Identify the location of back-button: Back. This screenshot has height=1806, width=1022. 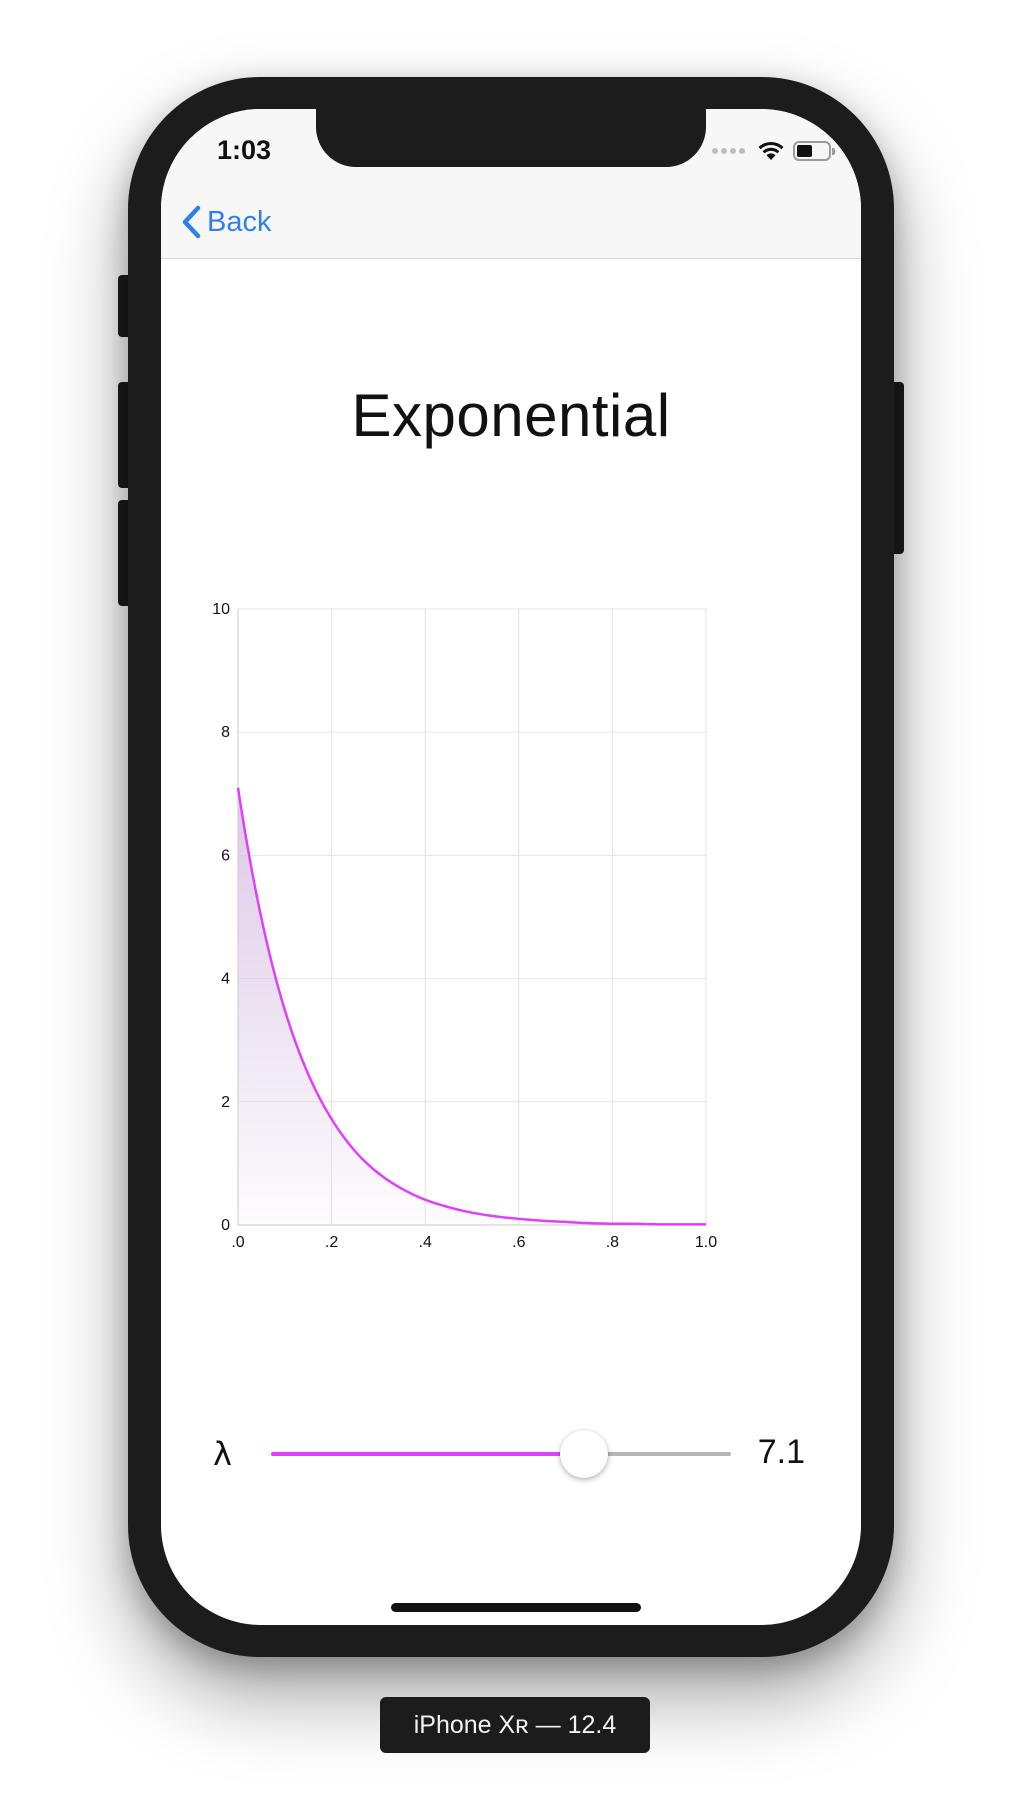
(226, 222).